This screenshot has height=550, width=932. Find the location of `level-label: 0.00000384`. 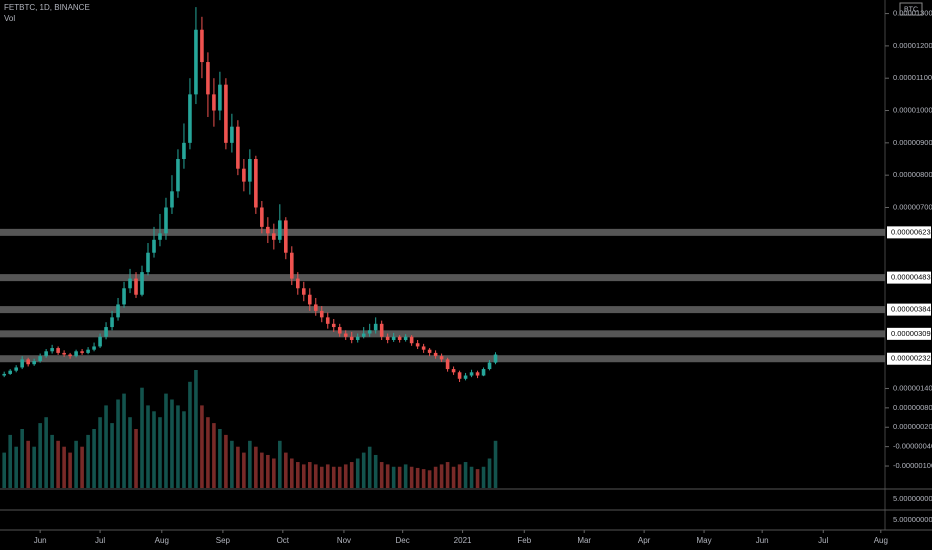

level-label: 0.00000384 is located at coordinates (911, 309).